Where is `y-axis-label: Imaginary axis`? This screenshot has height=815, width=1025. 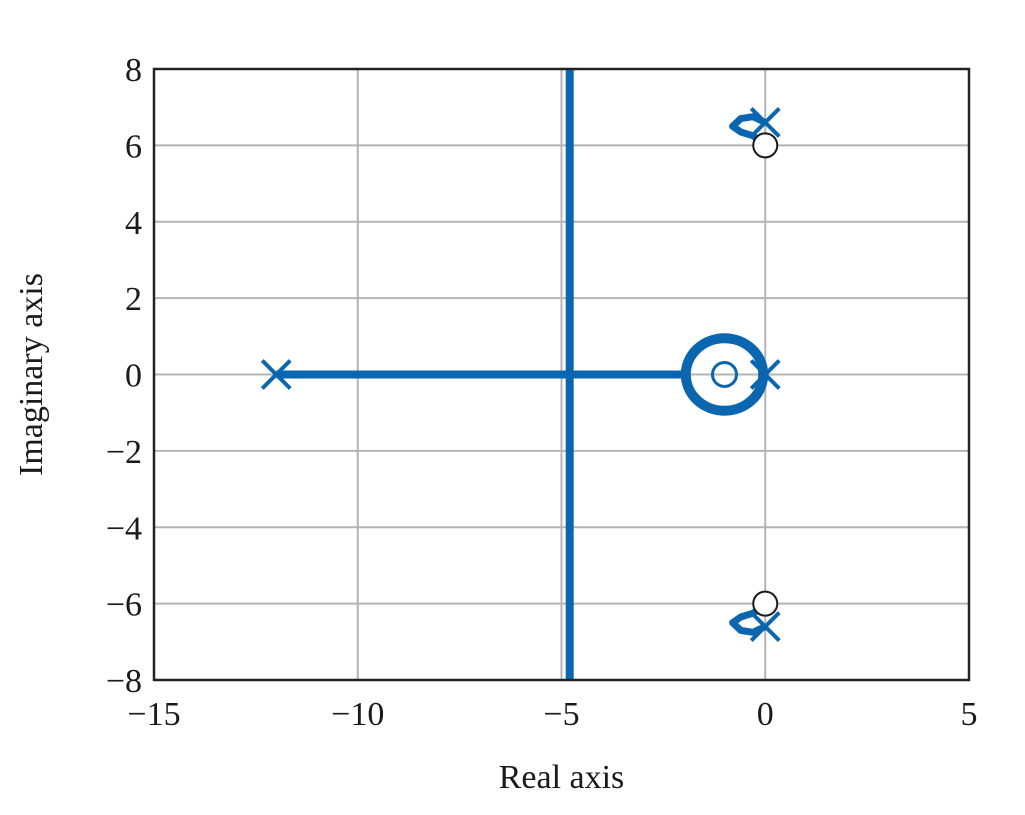 y-axis-label: Imaginary axis is located at coordinates (31, 374).